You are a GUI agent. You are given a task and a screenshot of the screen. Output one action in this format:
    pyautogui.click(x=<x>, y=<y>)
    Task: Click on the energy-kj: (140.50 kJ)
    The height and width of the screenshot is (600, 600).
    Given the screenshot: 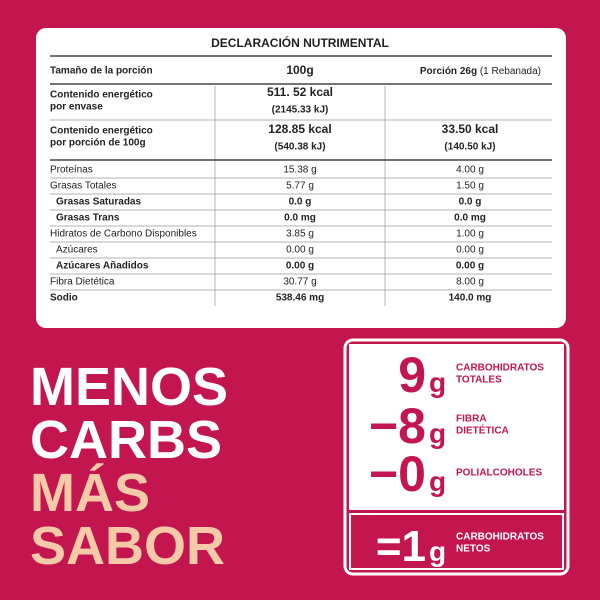 What is the action you would take?
    pyautogui.click(x=469, y=147)
    